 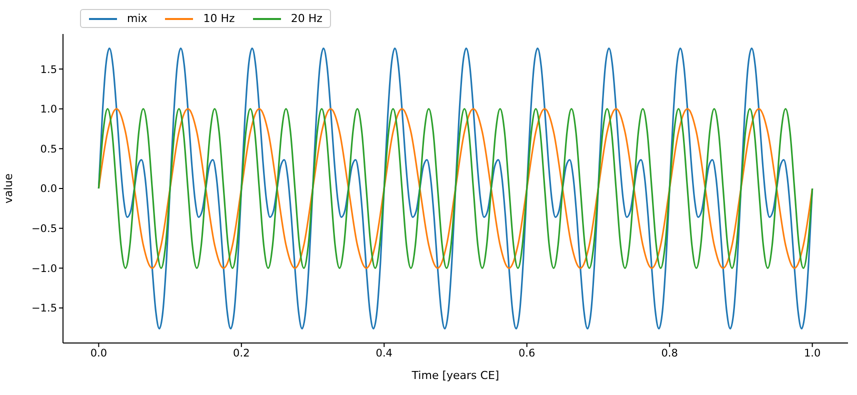 What do you see at coordinates (527, 353) in the screenshot?
I see `x-tick-label: 0.6` at bounding box center [527, 353].